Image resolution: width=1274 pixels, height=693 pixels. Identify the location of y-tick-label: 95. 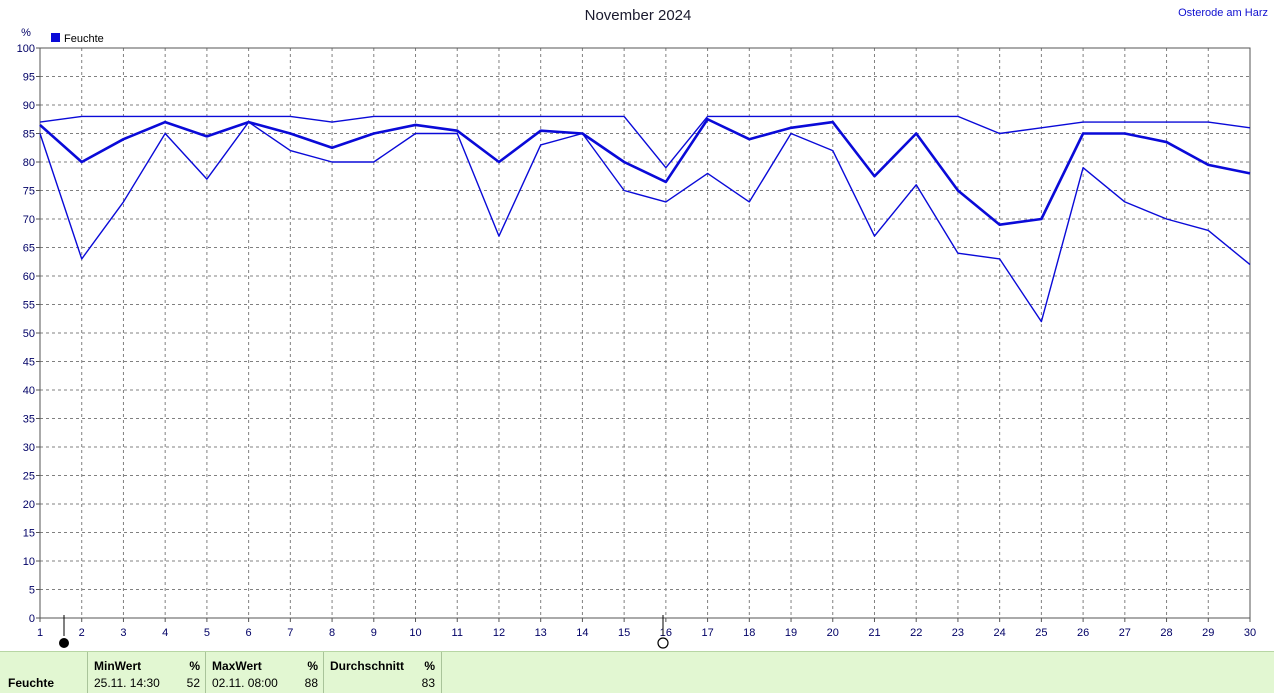
(29, 78).